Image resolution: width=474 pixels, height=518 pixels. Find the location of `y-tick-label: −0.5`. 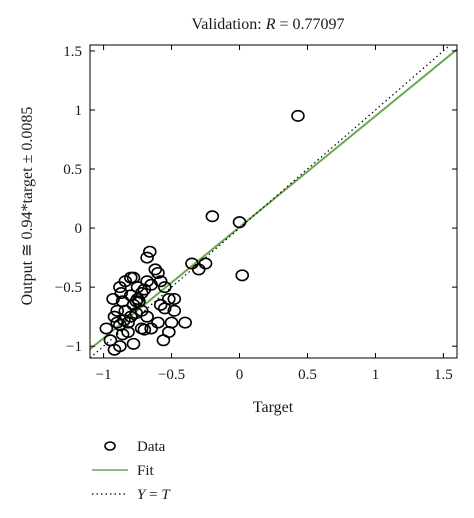

y-tick-label: −0.5 is located at coordinates (68, 288).